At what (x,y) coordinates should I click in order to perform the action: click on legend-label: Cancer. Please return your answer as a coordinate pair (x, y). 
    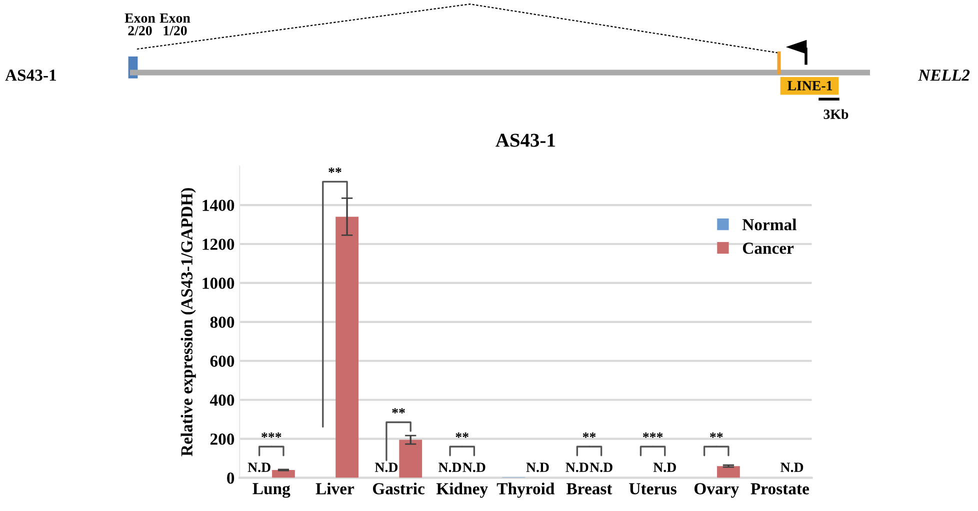
    Looking at the image, I should click on (768, 248).